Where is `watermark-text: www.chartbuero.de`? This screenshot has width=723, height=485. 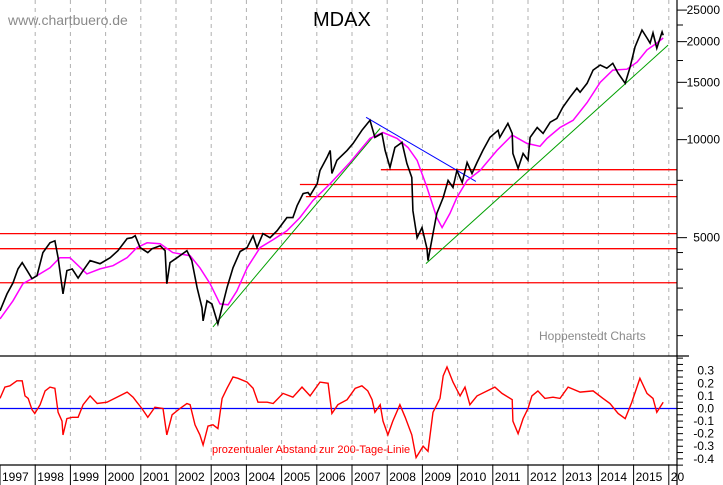 watermark-text: www.chartbuero.de is located at coordinates (68, 20).